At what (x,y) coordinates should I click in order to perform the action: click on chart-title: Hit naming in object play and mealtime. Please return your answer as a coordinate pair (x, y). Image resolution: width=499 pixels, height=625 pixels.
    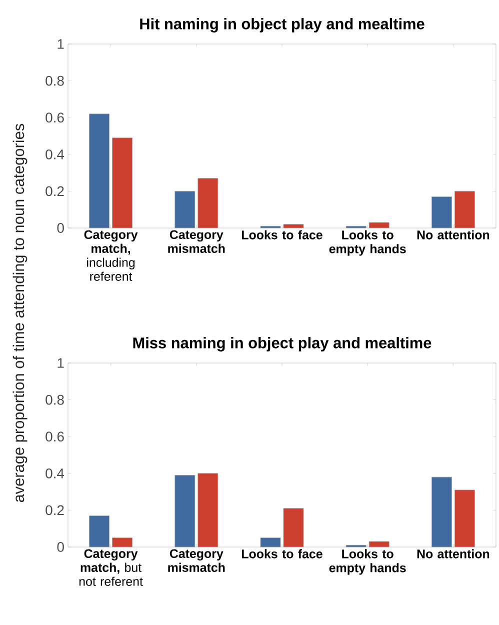
    Looking at the image, I should click on (282, 25).